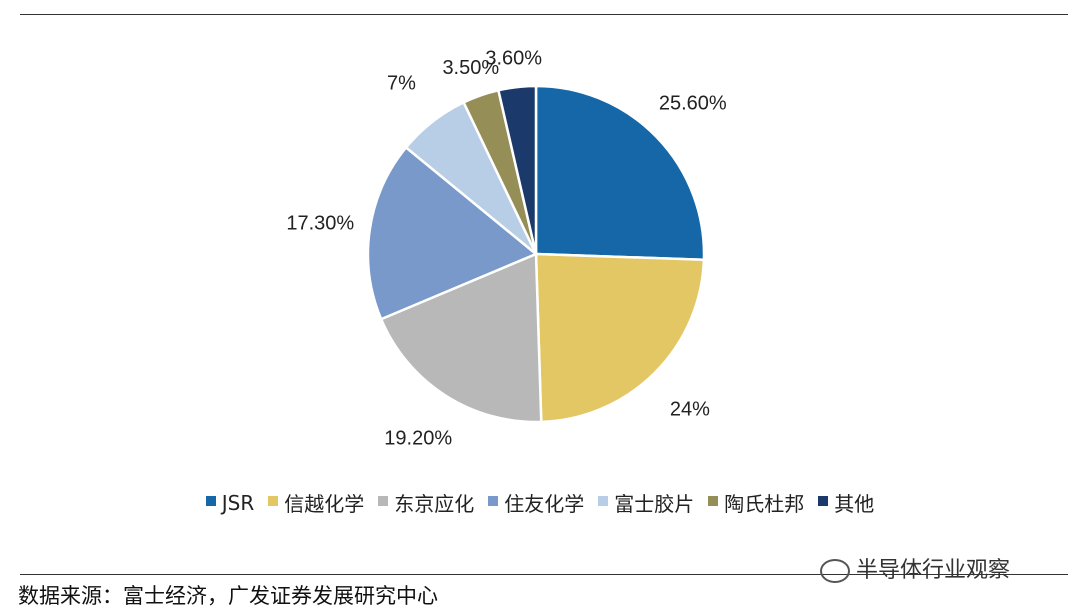 This screenshot has height=614, width=1080. Describe the element at coordinates (933, 570) in the screenshot. I see `watermark-text: 半导体行业观察` at that location.